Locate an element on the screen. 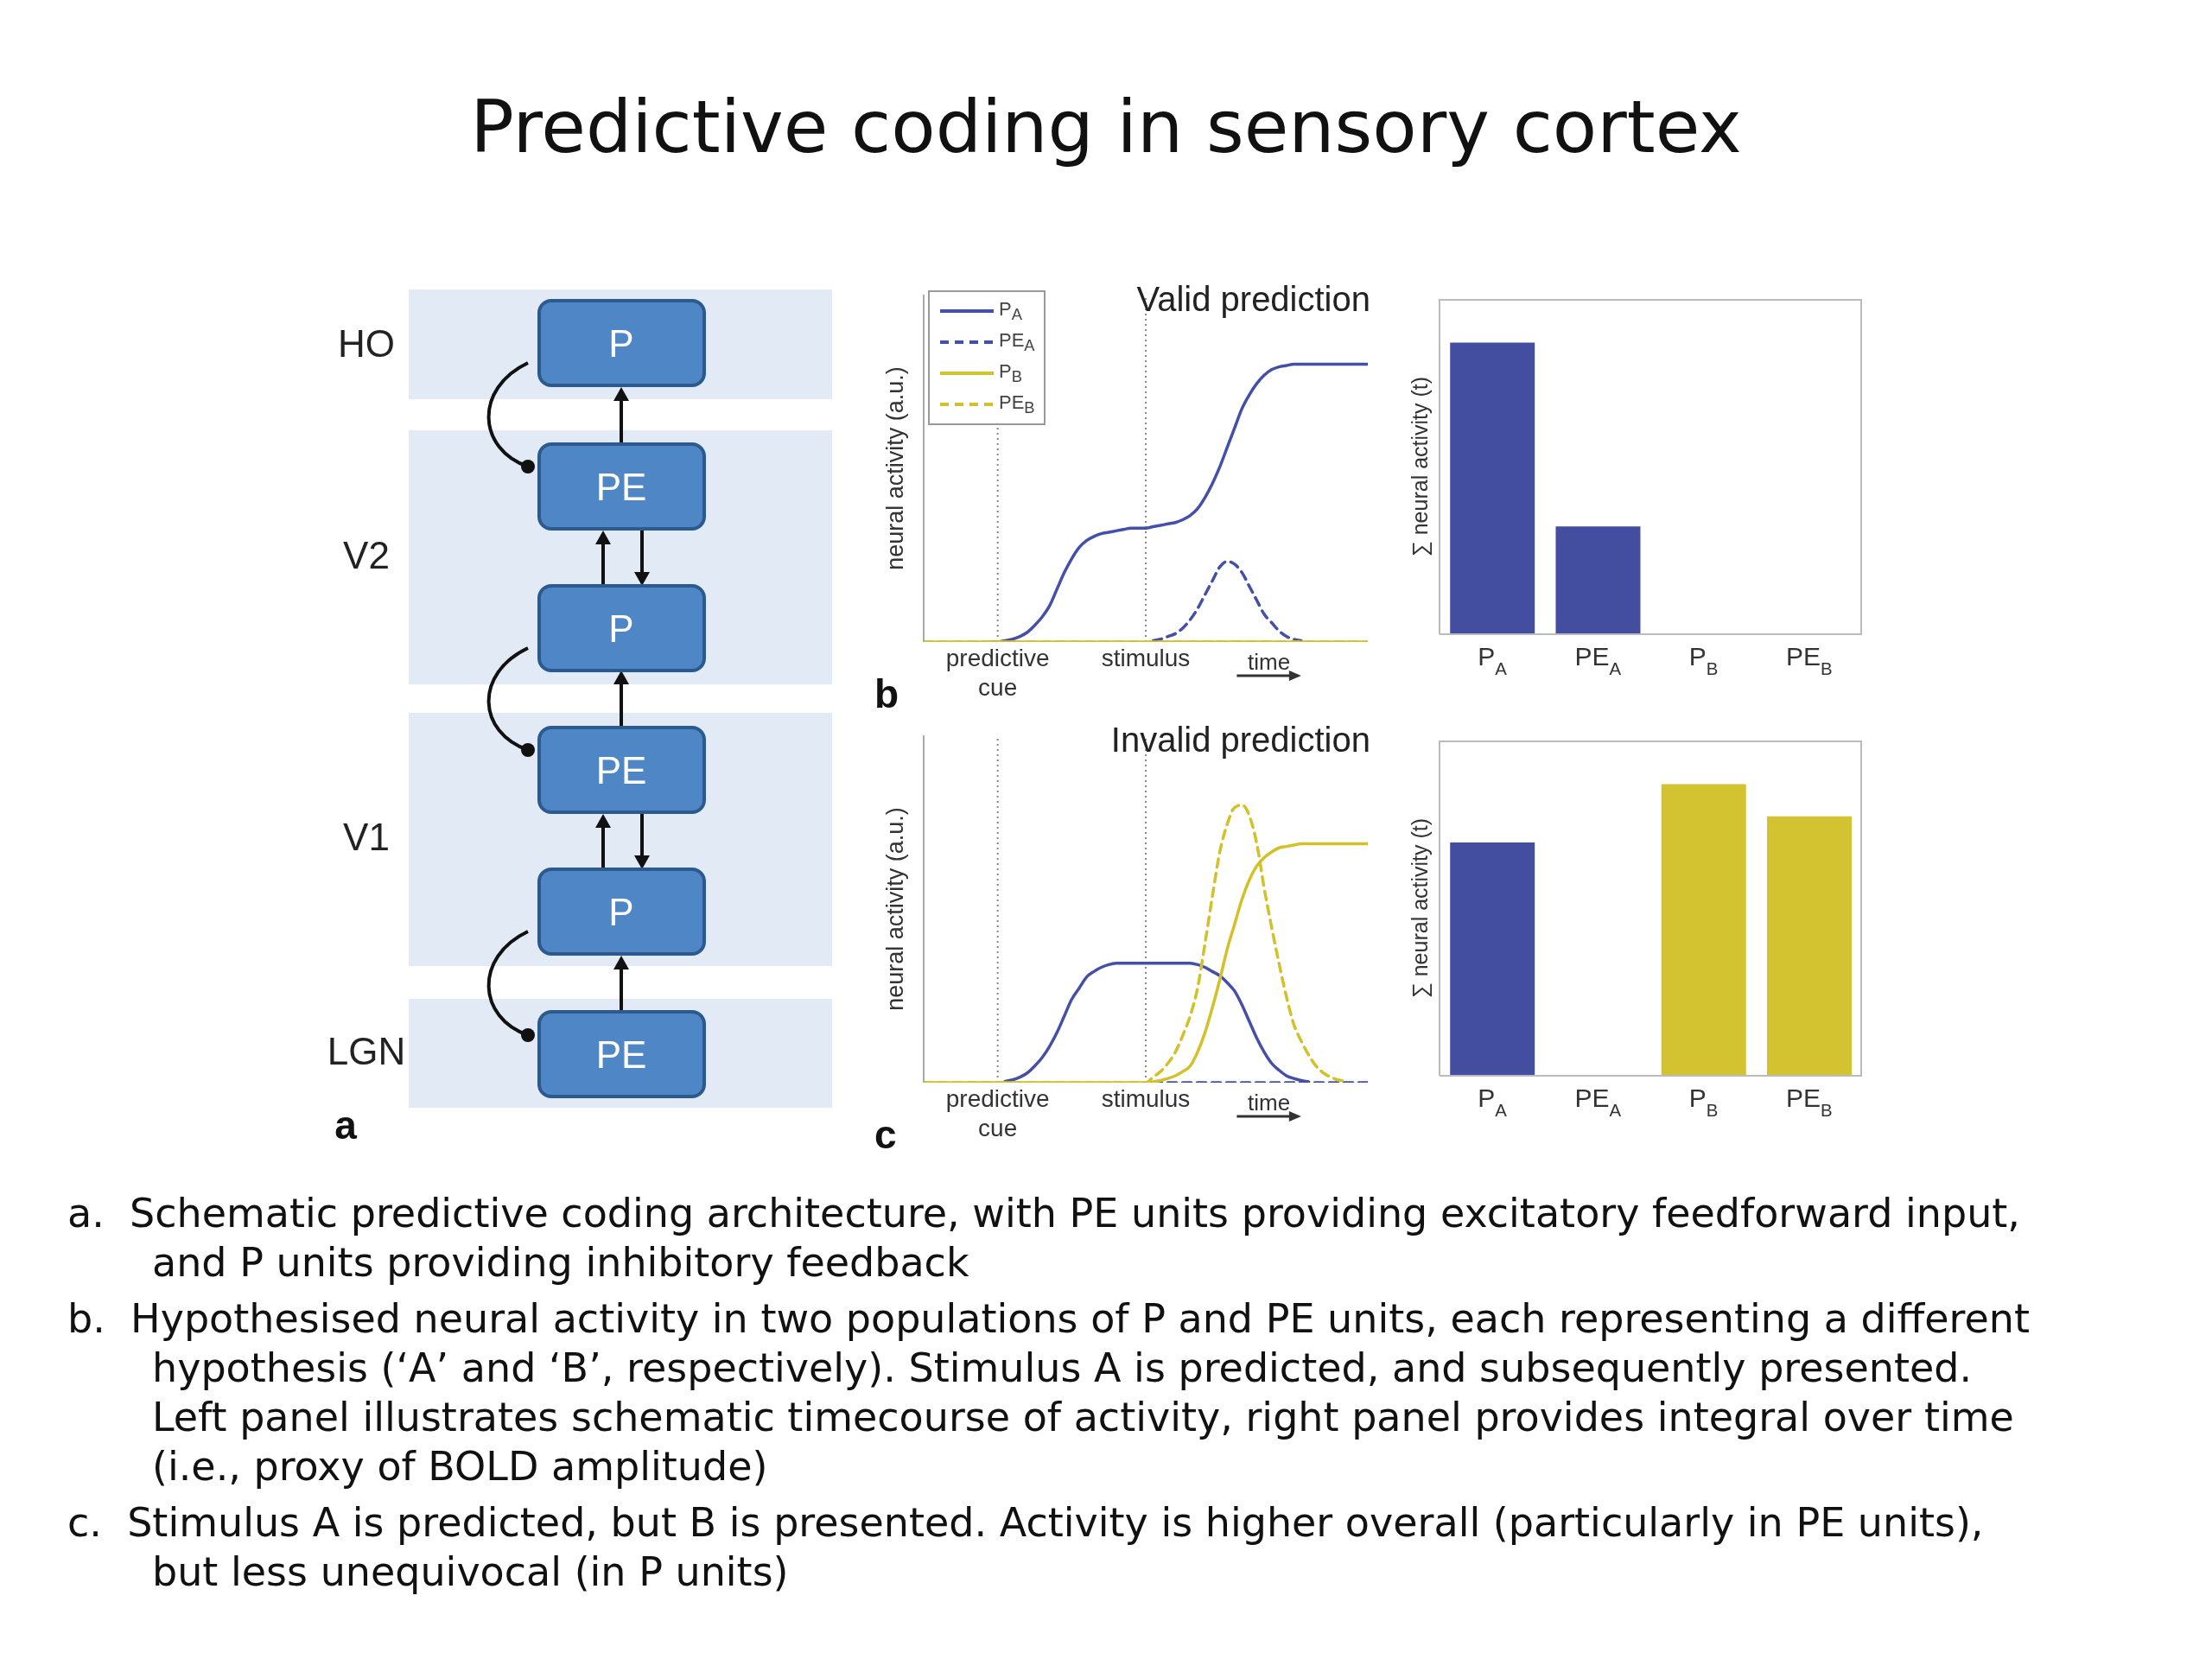  text: a is located at coordinates (346, 1125).